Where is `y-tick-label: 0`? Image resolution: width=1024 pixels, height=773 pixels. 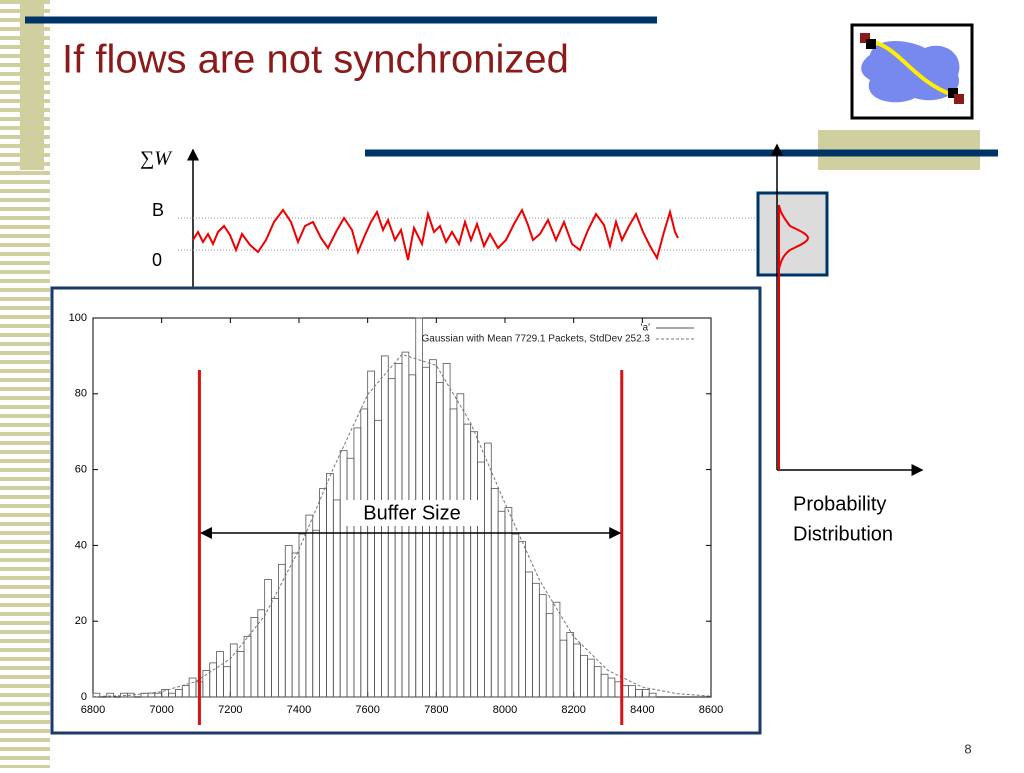
y-tick-label: 0 is located at coordinates (84, 697).